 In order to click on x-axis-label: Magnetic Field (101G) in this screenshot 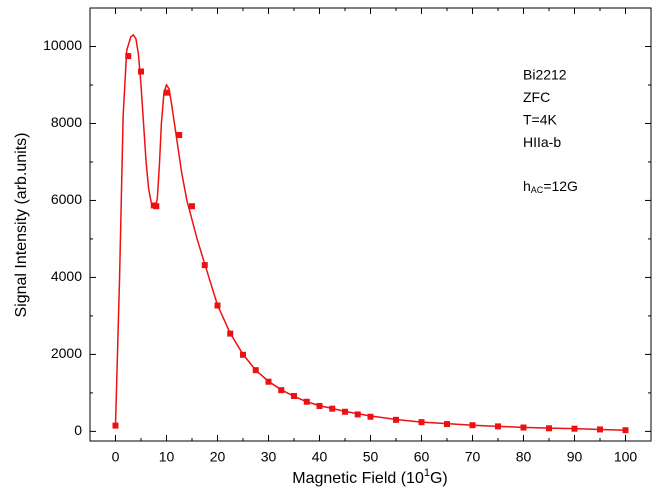, I will do `click(370, 477)`.